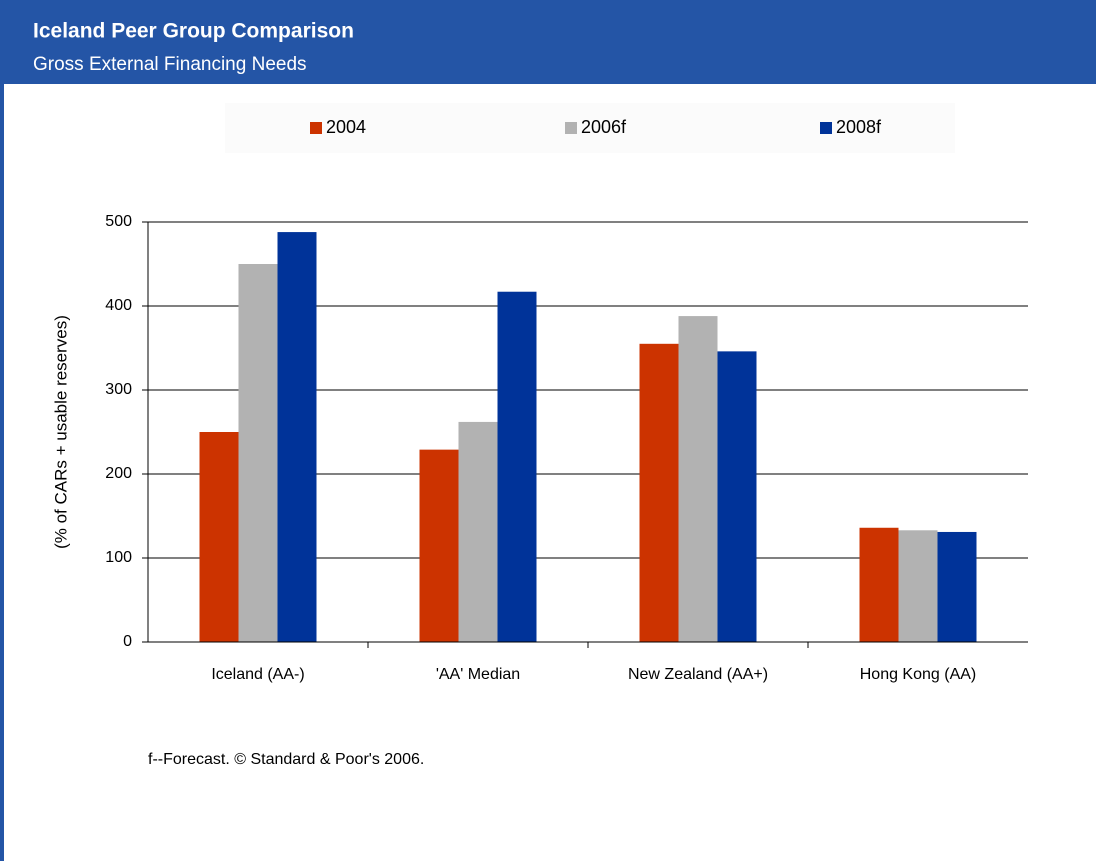  What do you see at coordinates (859, 127) in the screenshot?
I see `legend-label: 2008f` at bounding box center [859, 127].